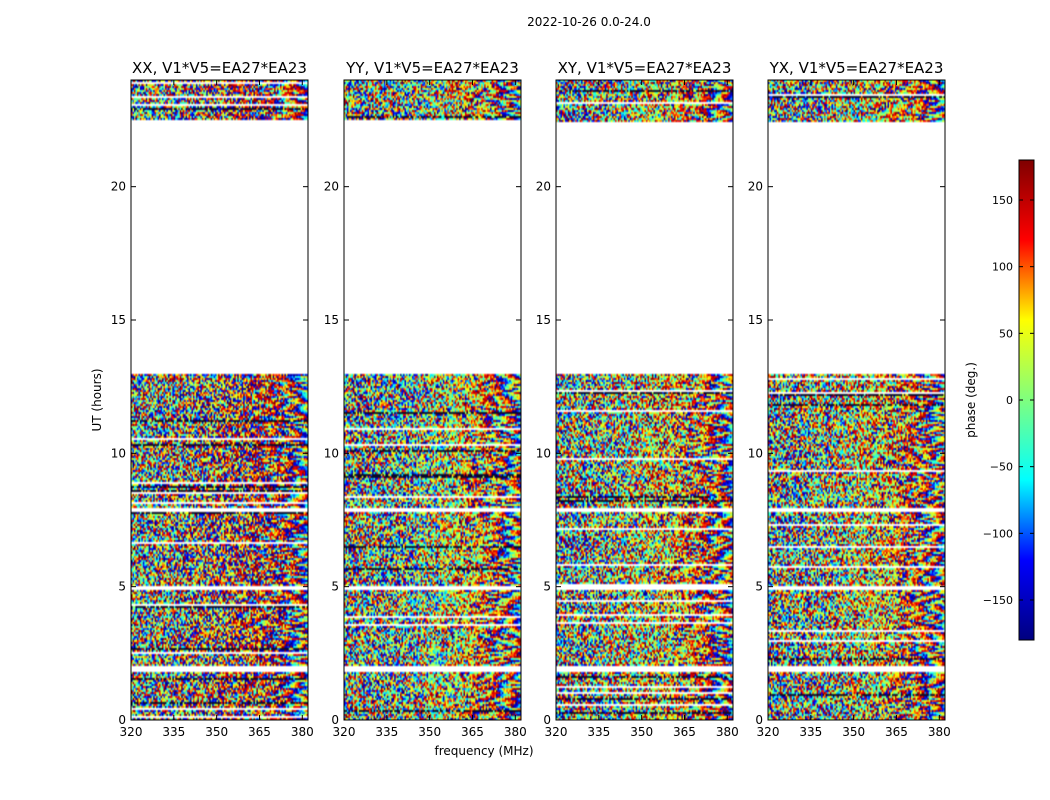 This screenshot has height=800, width=1050. I want to click on colorbar-label: phase (deg.), so click(971, 400).